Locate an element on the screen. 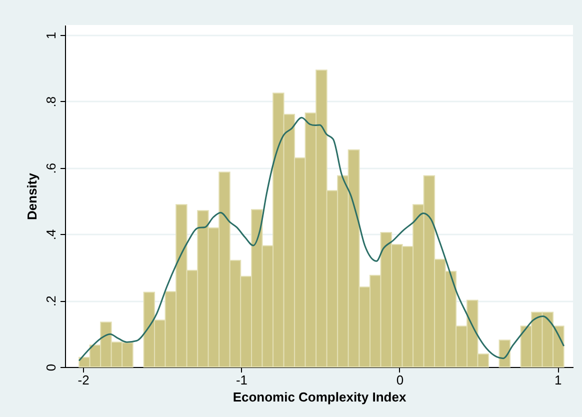 The height and width of the screenshot is (417, 582). x-tick-label: 0 is located at coordinates (400, 380).